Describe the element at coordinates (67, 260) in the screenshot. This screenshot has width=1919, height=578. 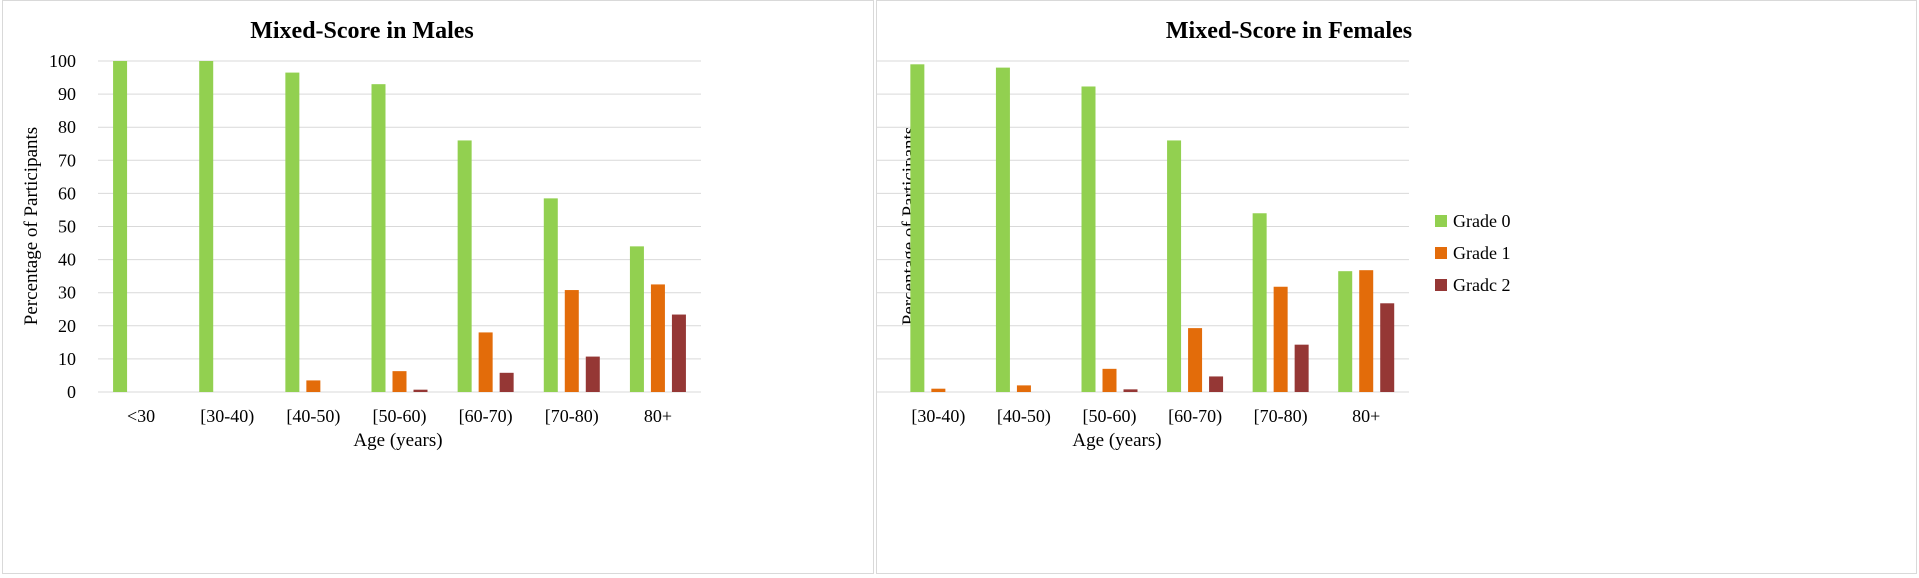
I see `y-tick-label: 40` at that location.